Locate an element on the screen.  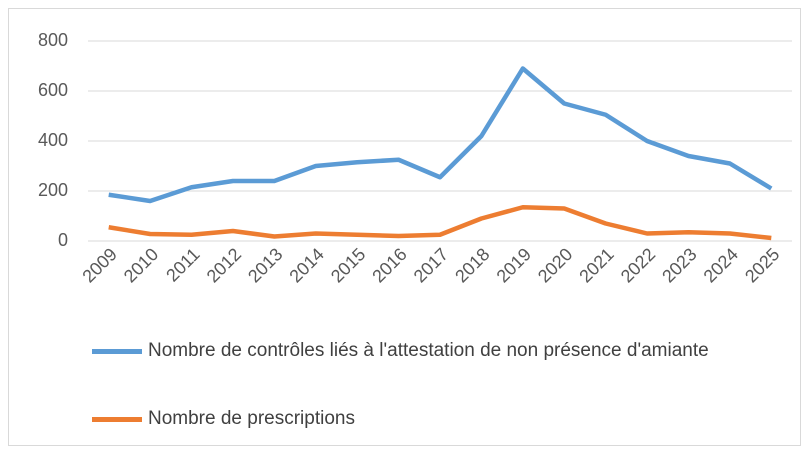
x-tick-label: 2022 is located at coordinates (638, 265).